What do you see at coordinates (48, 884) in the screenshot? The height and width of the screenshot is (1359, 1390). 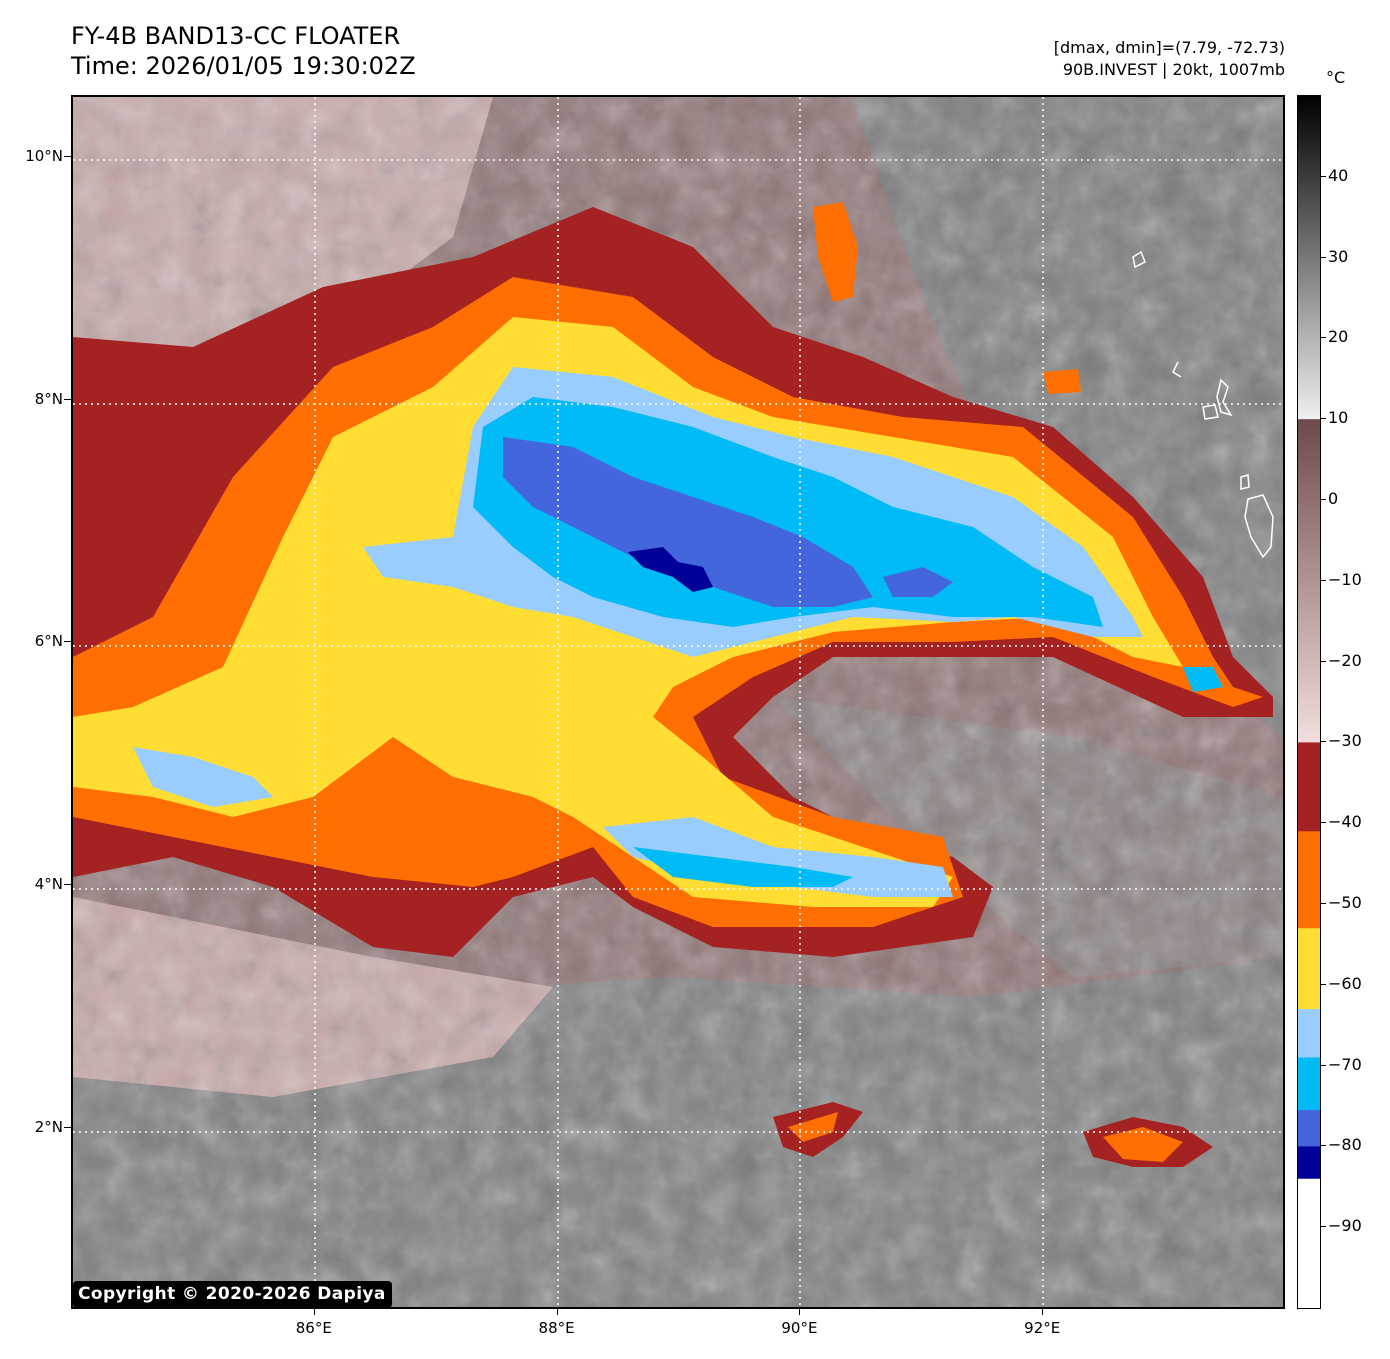 I see `y-tick-label: 4°N` at bounding box center [48, 884].